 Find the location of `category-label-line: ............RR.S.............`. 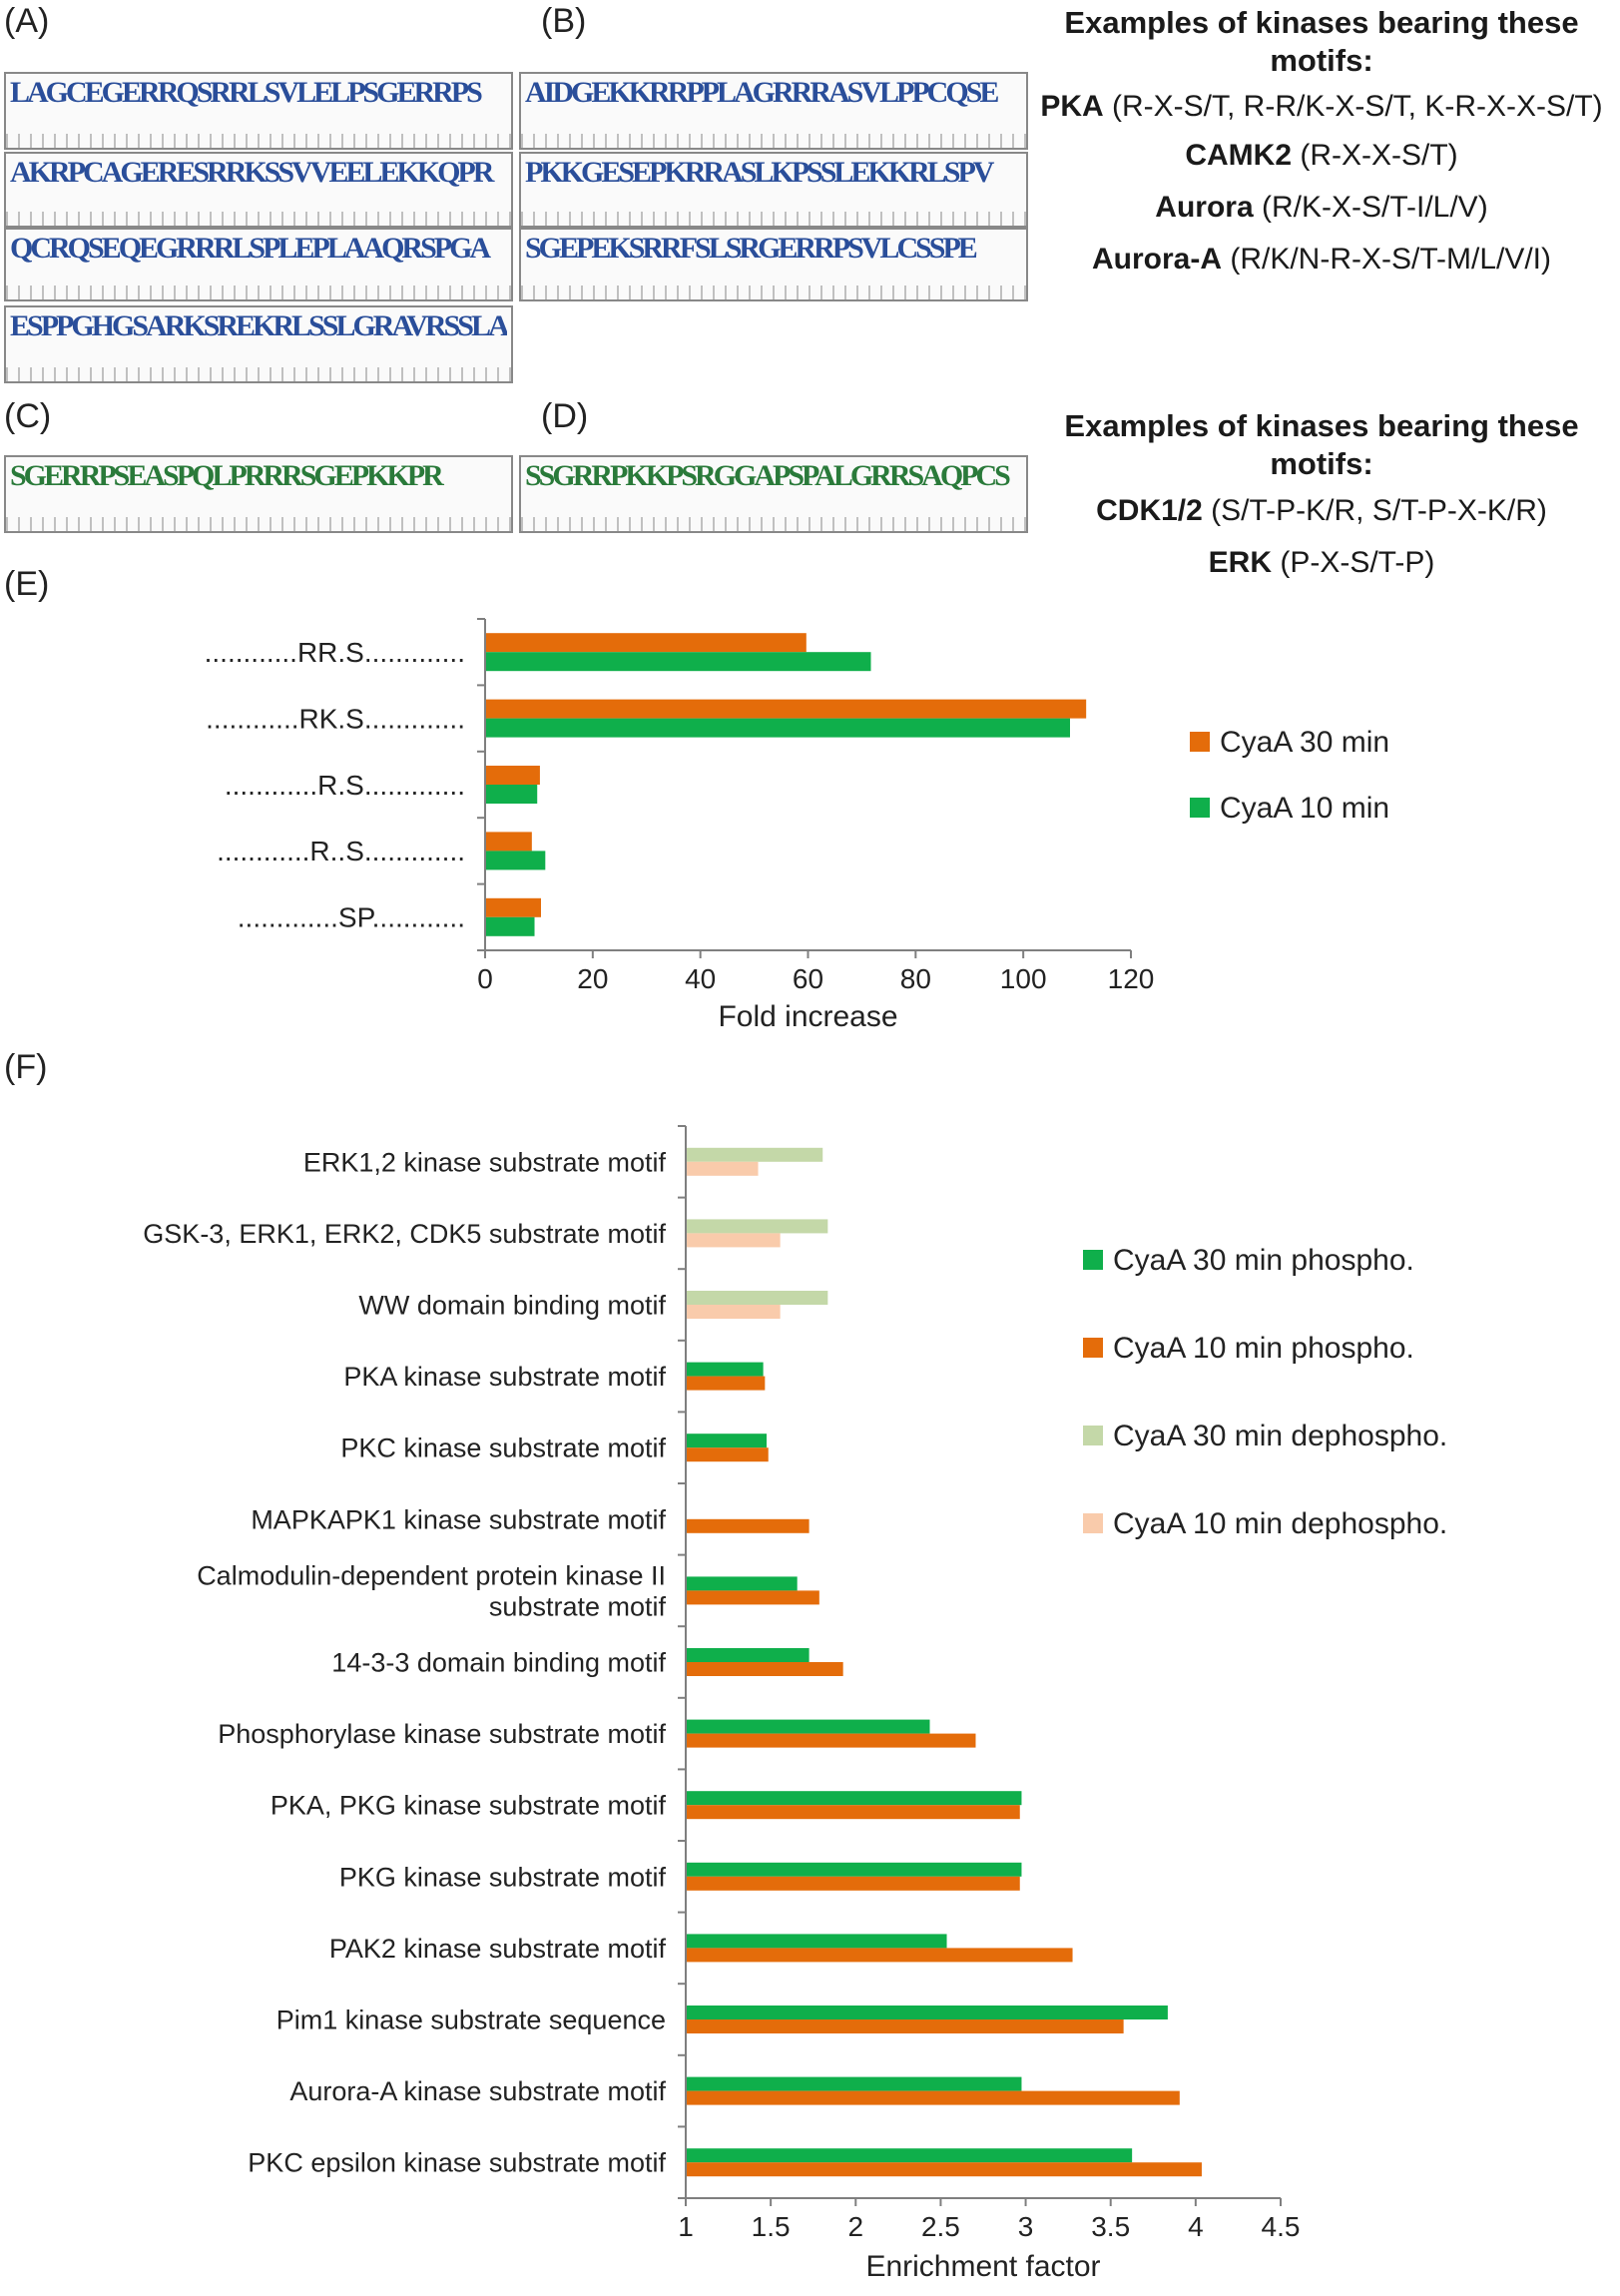

category-label-line: ............RR.S............. is located at coordinates (335, 653).